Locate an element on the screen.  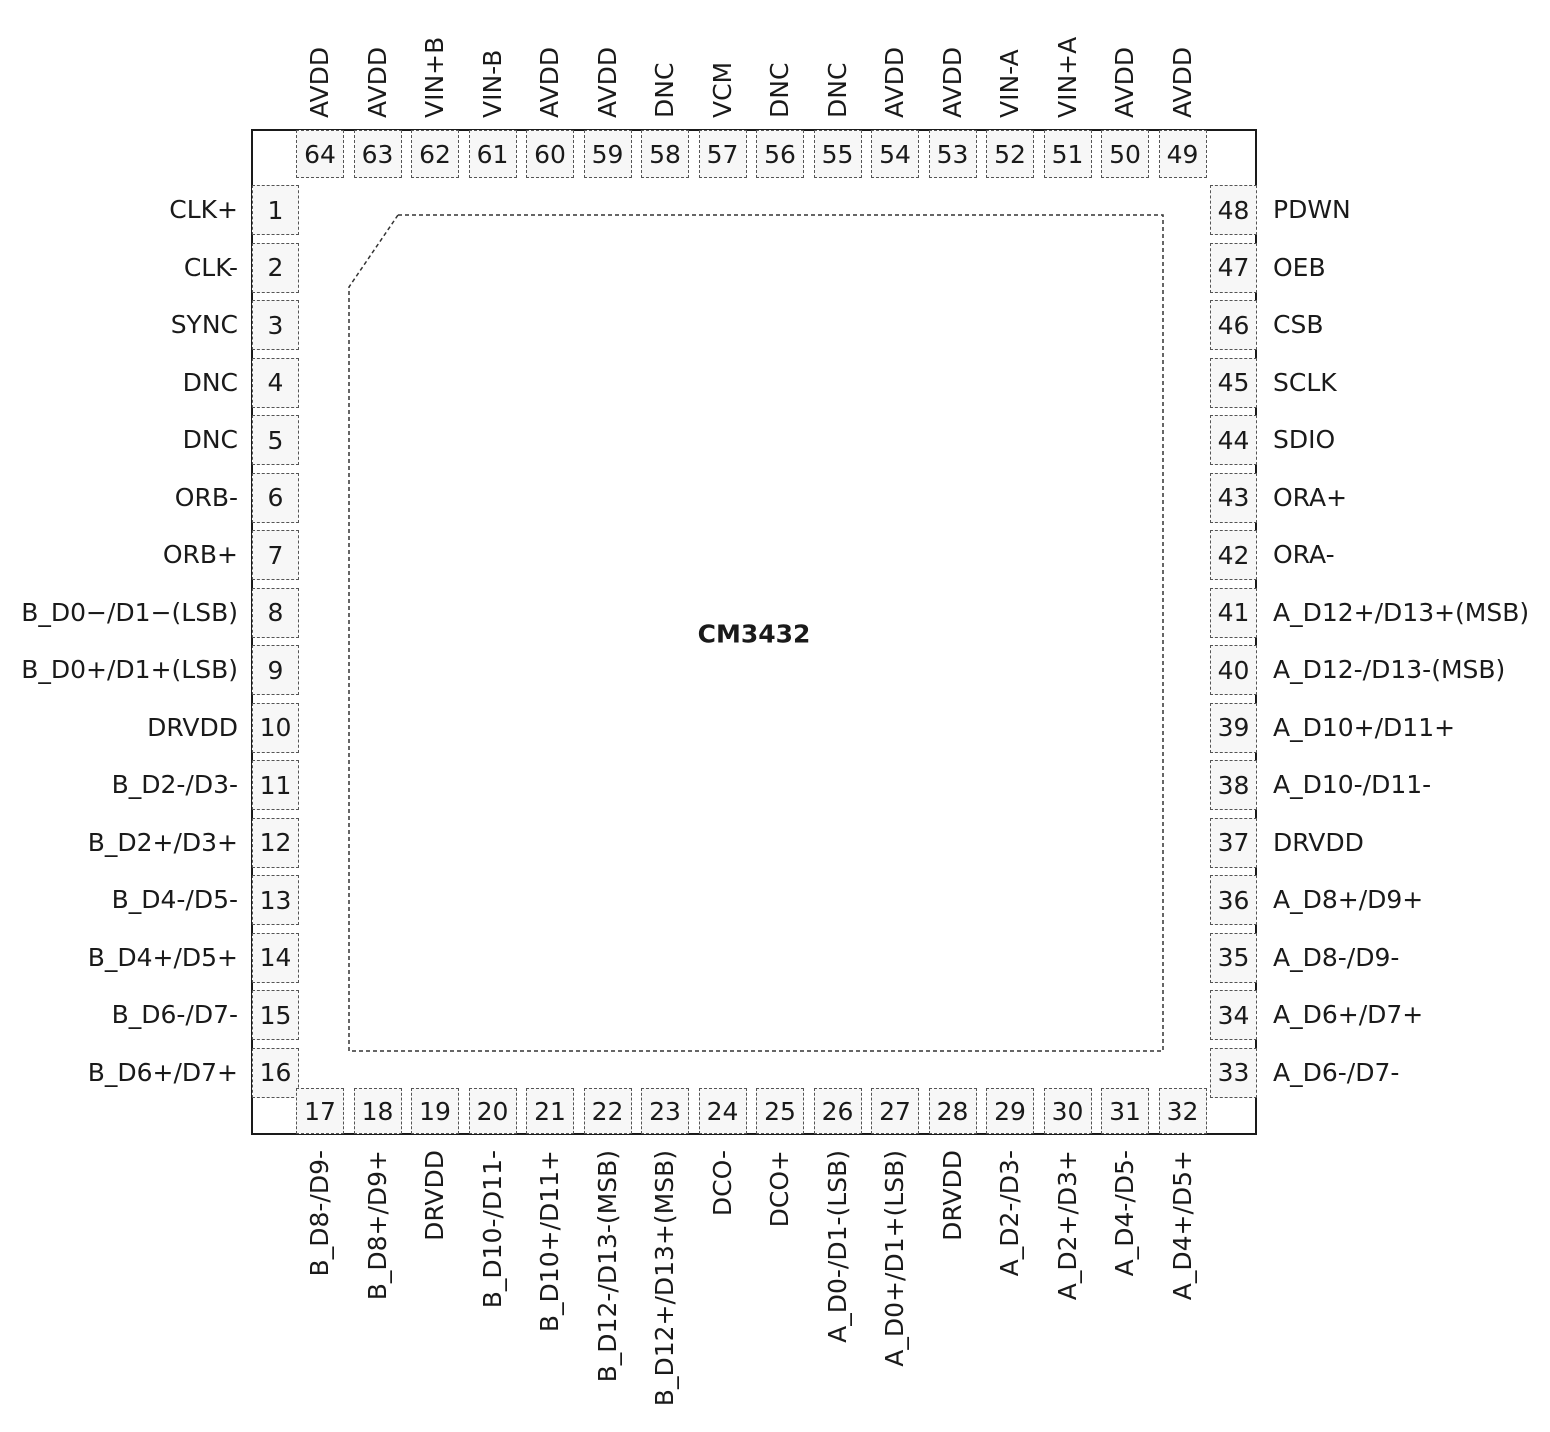
pin-label-64: AVDD is located at coordinates (319, 82).